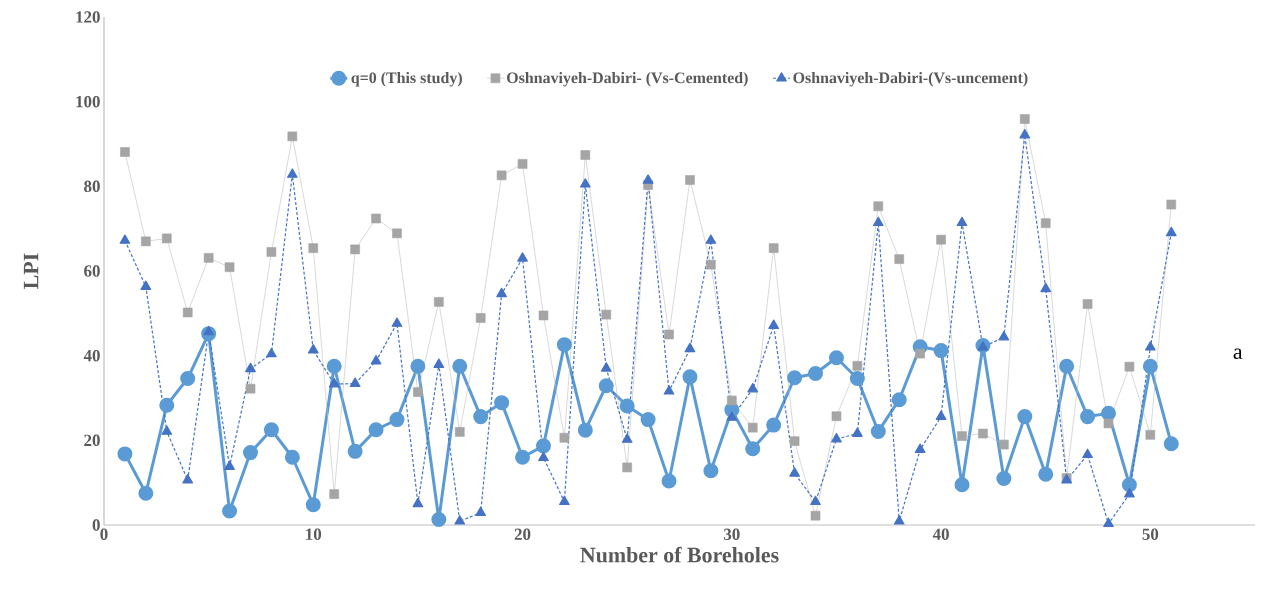 This screenshot has width=1261, height=608. Describe the element at coordinates (31, 271) in the screenshot. I see `y-axis-title: LPI` at that location.